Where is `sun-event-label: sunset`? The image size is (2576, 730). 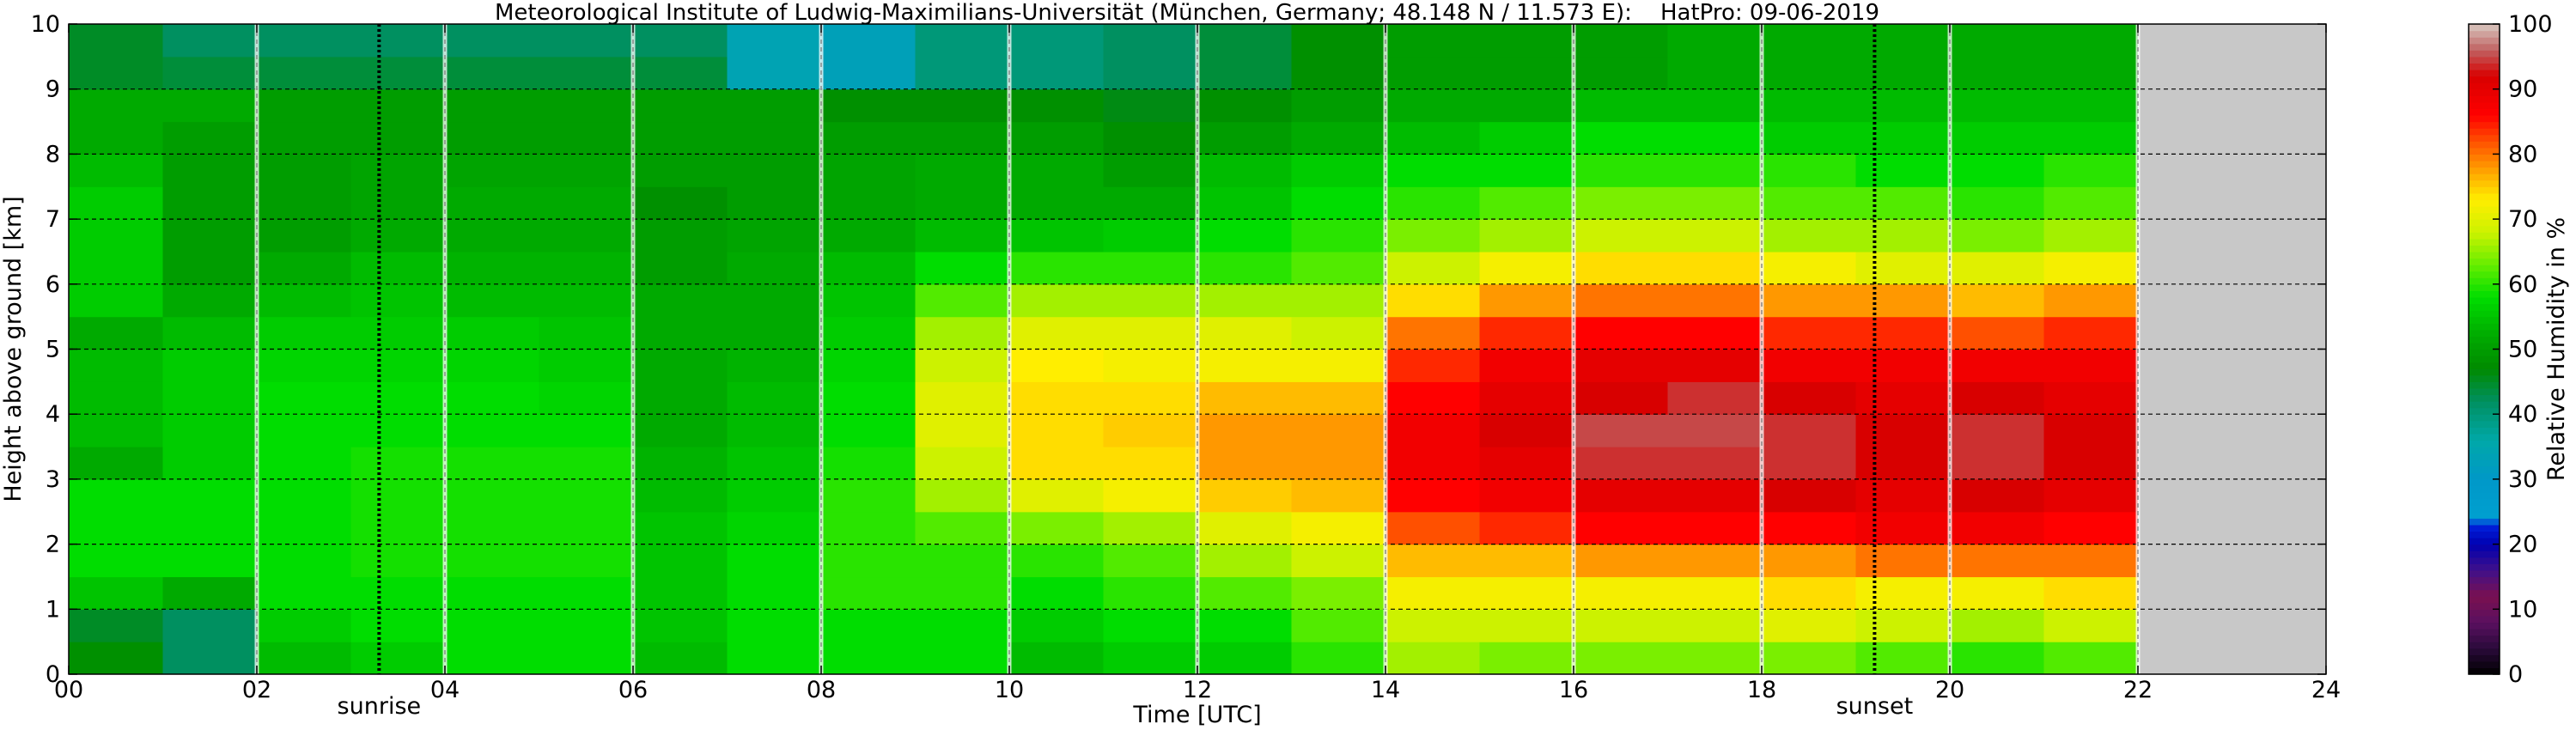
sun-event-label: sunset is located at coordinates (1875, 706).